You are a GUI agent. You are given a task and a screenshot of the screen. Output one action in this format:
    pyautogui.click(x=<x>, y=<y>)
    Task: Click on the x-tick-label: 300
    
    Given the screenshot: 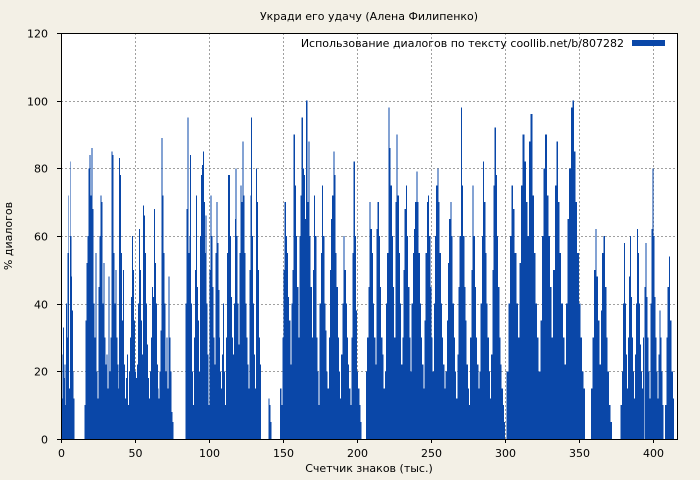 What is the action you would take?
    pyautogui.click(x=505, y=453)
    